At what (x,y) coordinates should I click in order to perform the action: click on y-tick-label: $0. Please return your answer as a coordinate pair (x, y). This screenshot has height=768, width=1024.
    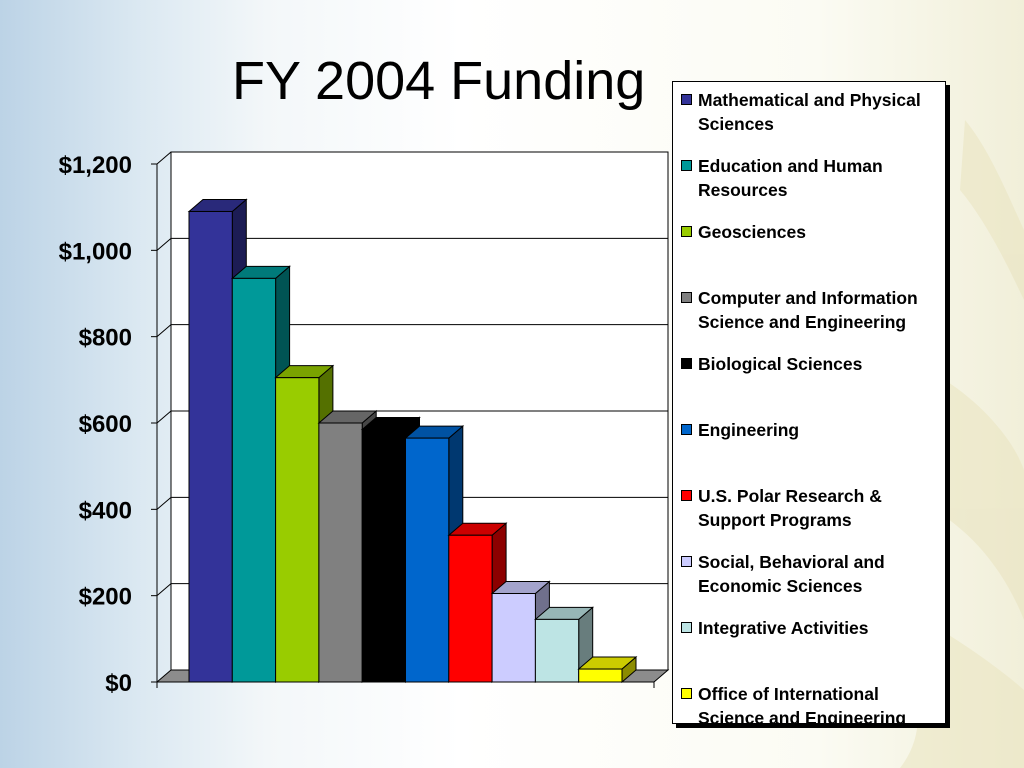
    Looking at the image, I should click on (118, 683).